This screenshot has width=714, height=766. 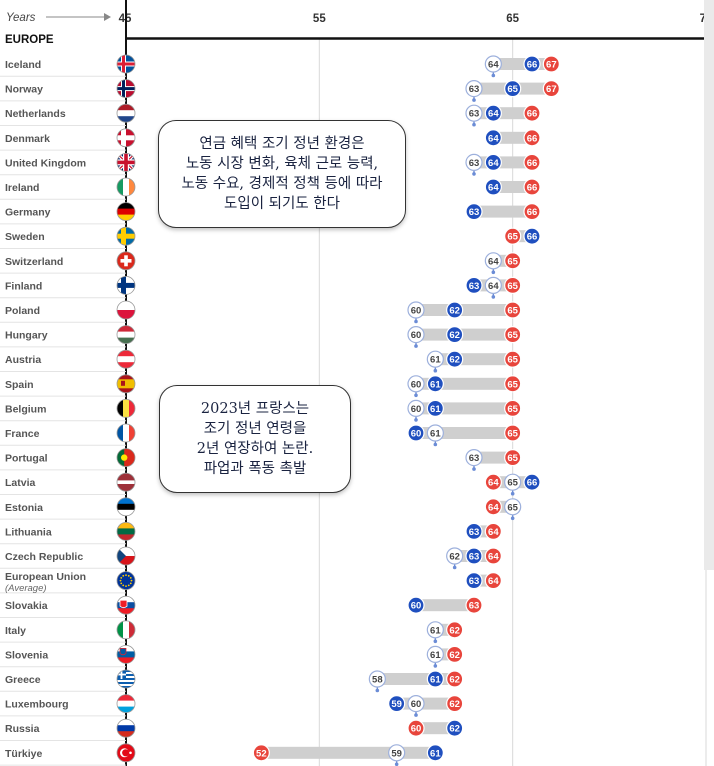 I want to click on country-name: Norway, so click(x=24, y=90).